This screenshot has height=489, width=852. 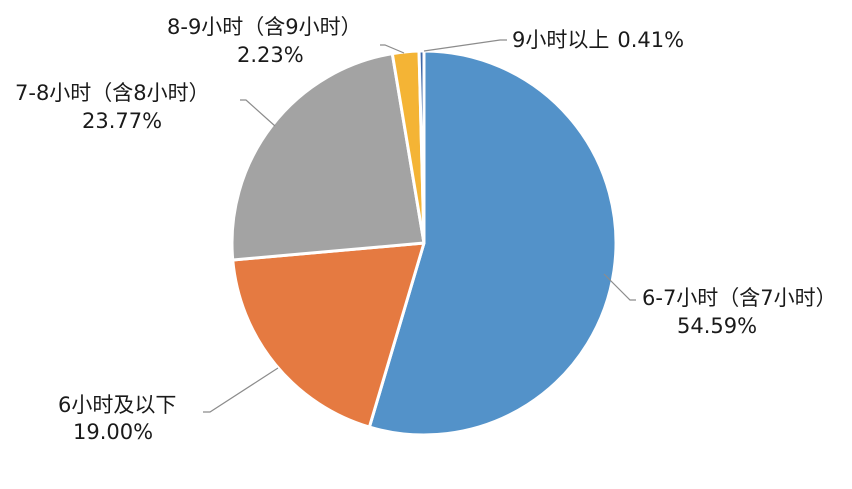 I want to click on leader-line-9h-above, so click(x=465, y=45).